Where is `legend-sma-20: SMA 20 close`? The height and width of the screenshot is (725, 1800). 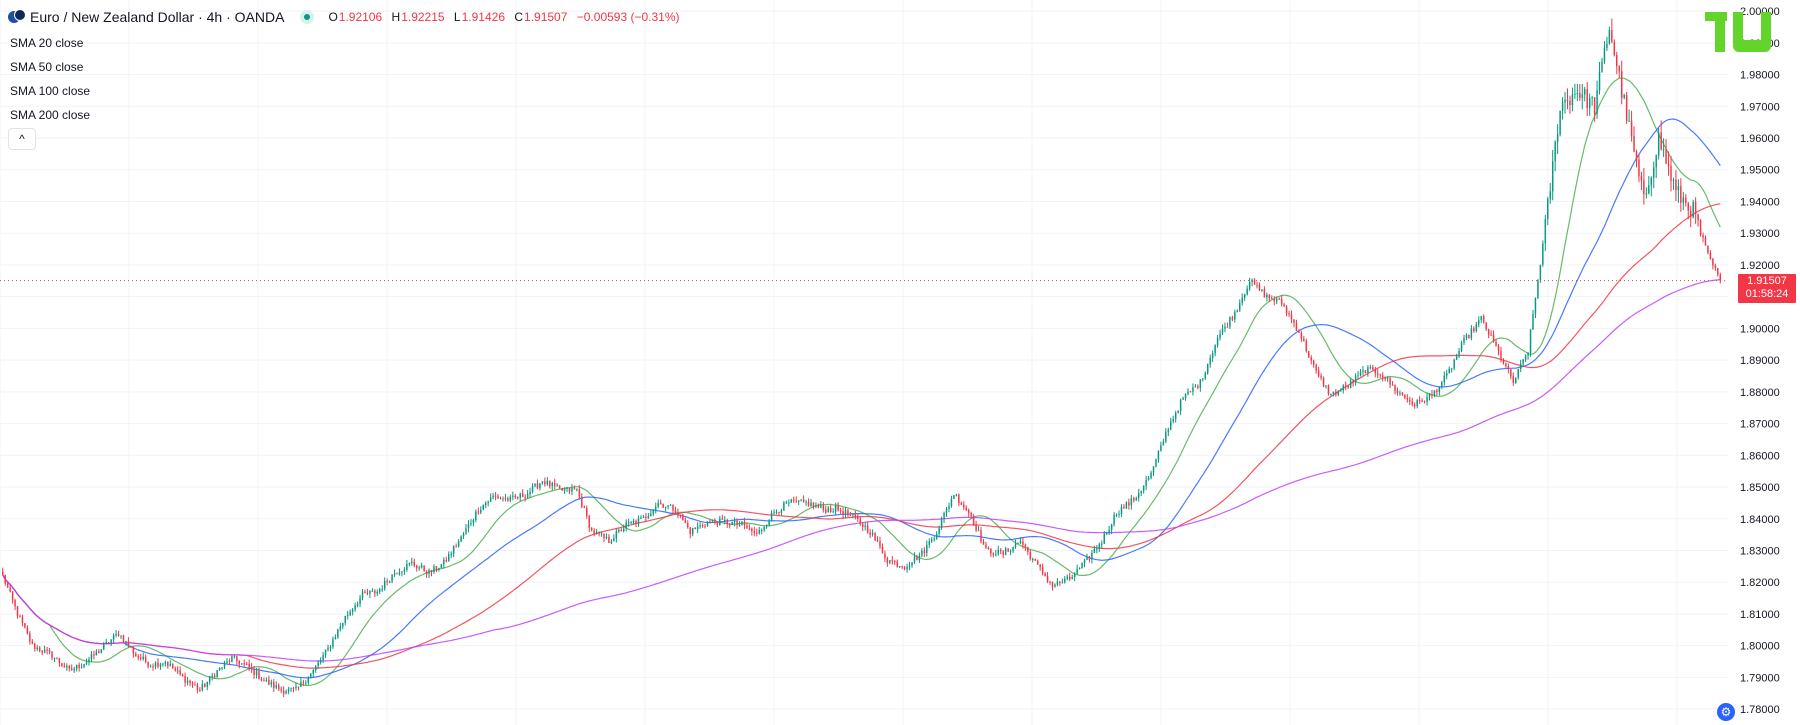 legend-sma-20: SMA 20 close is located at coordinates (47, 43).